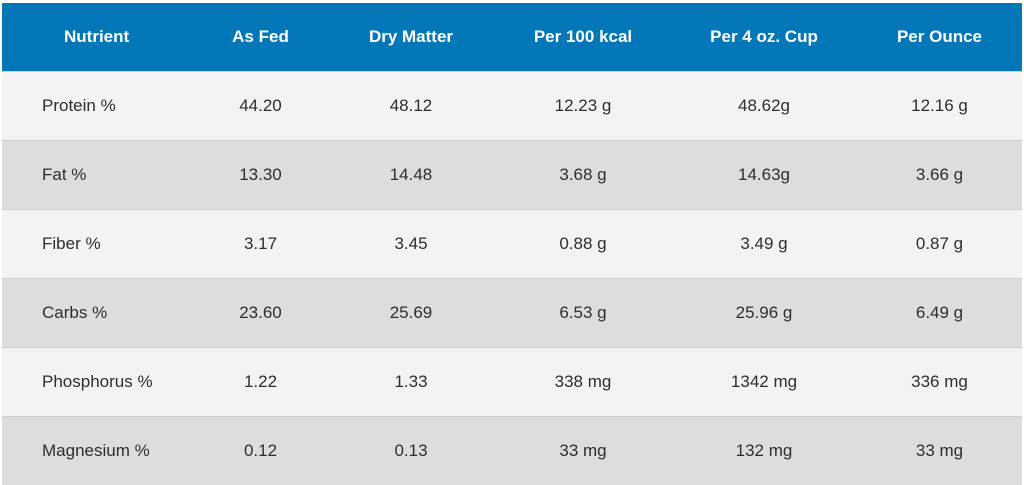 This screenshot has width=1024, height=485. What do you see at coordinates (939, 313) in the screenshot?
I see `per-ounce-cell: 6.49 g` at bounding box center [939, 313].